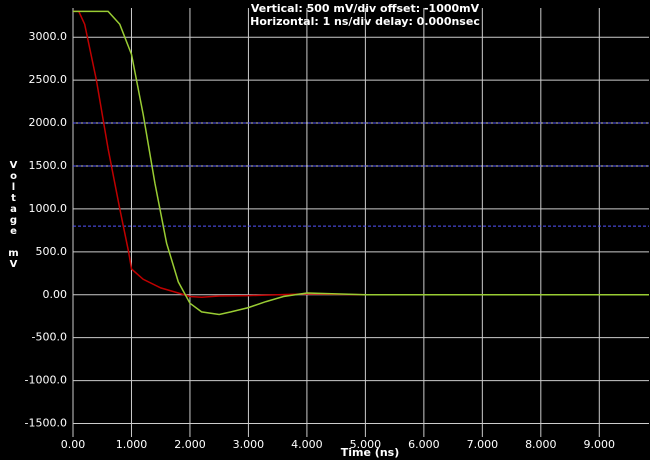  What do you see at coordinates (424, 444) in the screenshot?
I see `x-tick-label: 6.000` at bounding box center [424, 444].